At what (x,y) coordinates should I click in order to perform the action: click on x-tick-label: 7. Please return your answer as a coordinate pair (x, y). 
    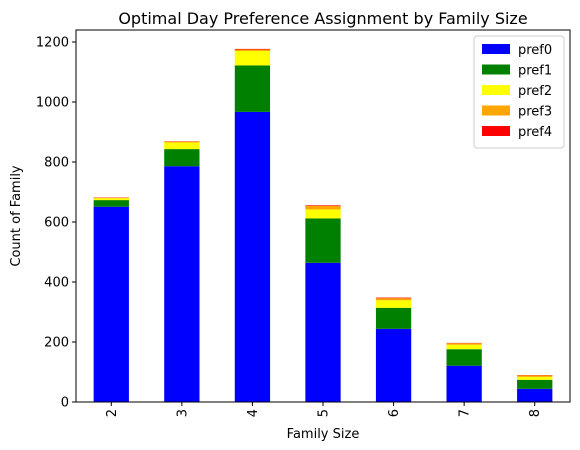
    Looking at the image, I should click on (465, 413).